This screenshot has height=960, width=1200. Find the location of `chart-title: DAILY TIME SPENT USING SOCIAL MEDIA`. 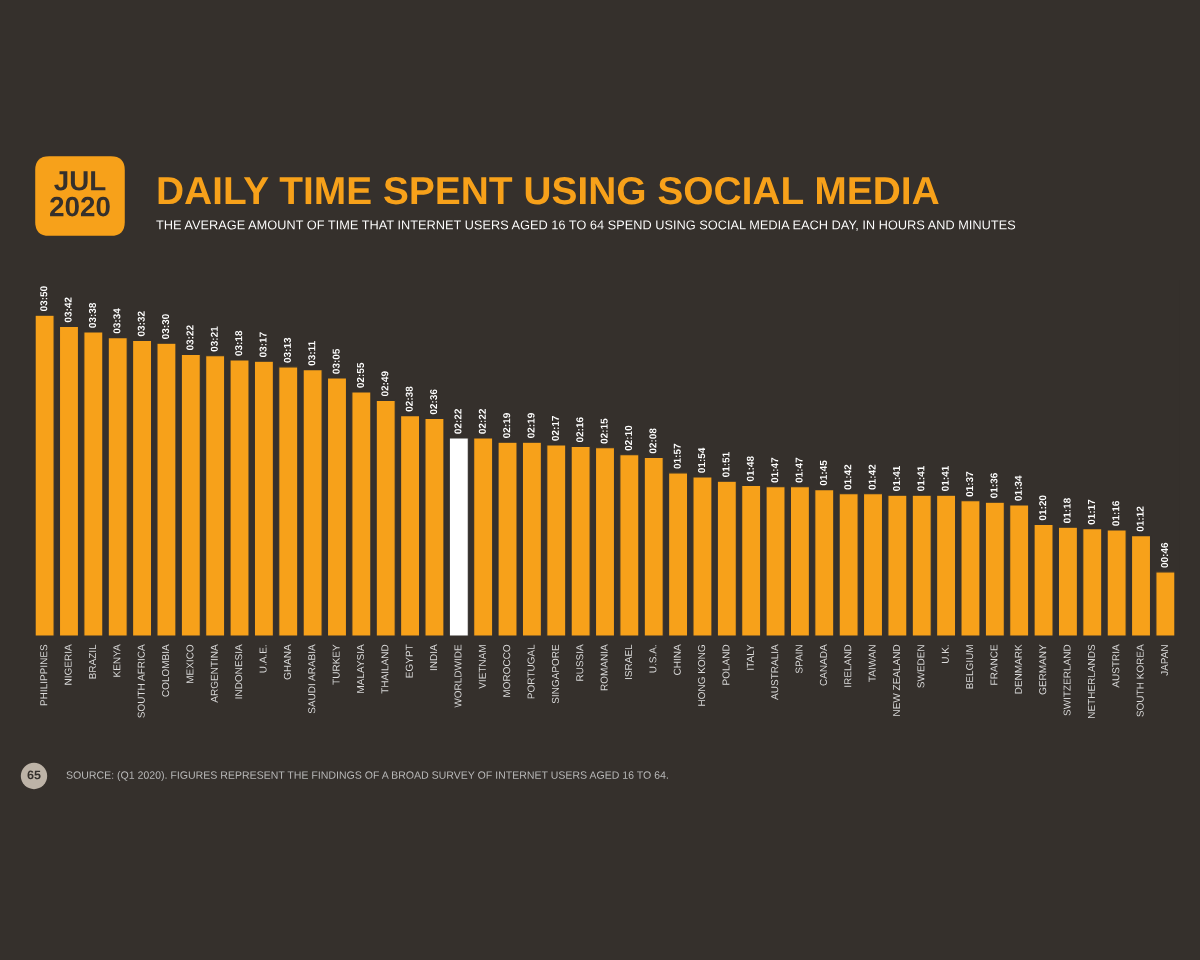

chart-title: DAILY TIME SPENT USING SOCIAL MEDIA is located at coordinates (548, 190).